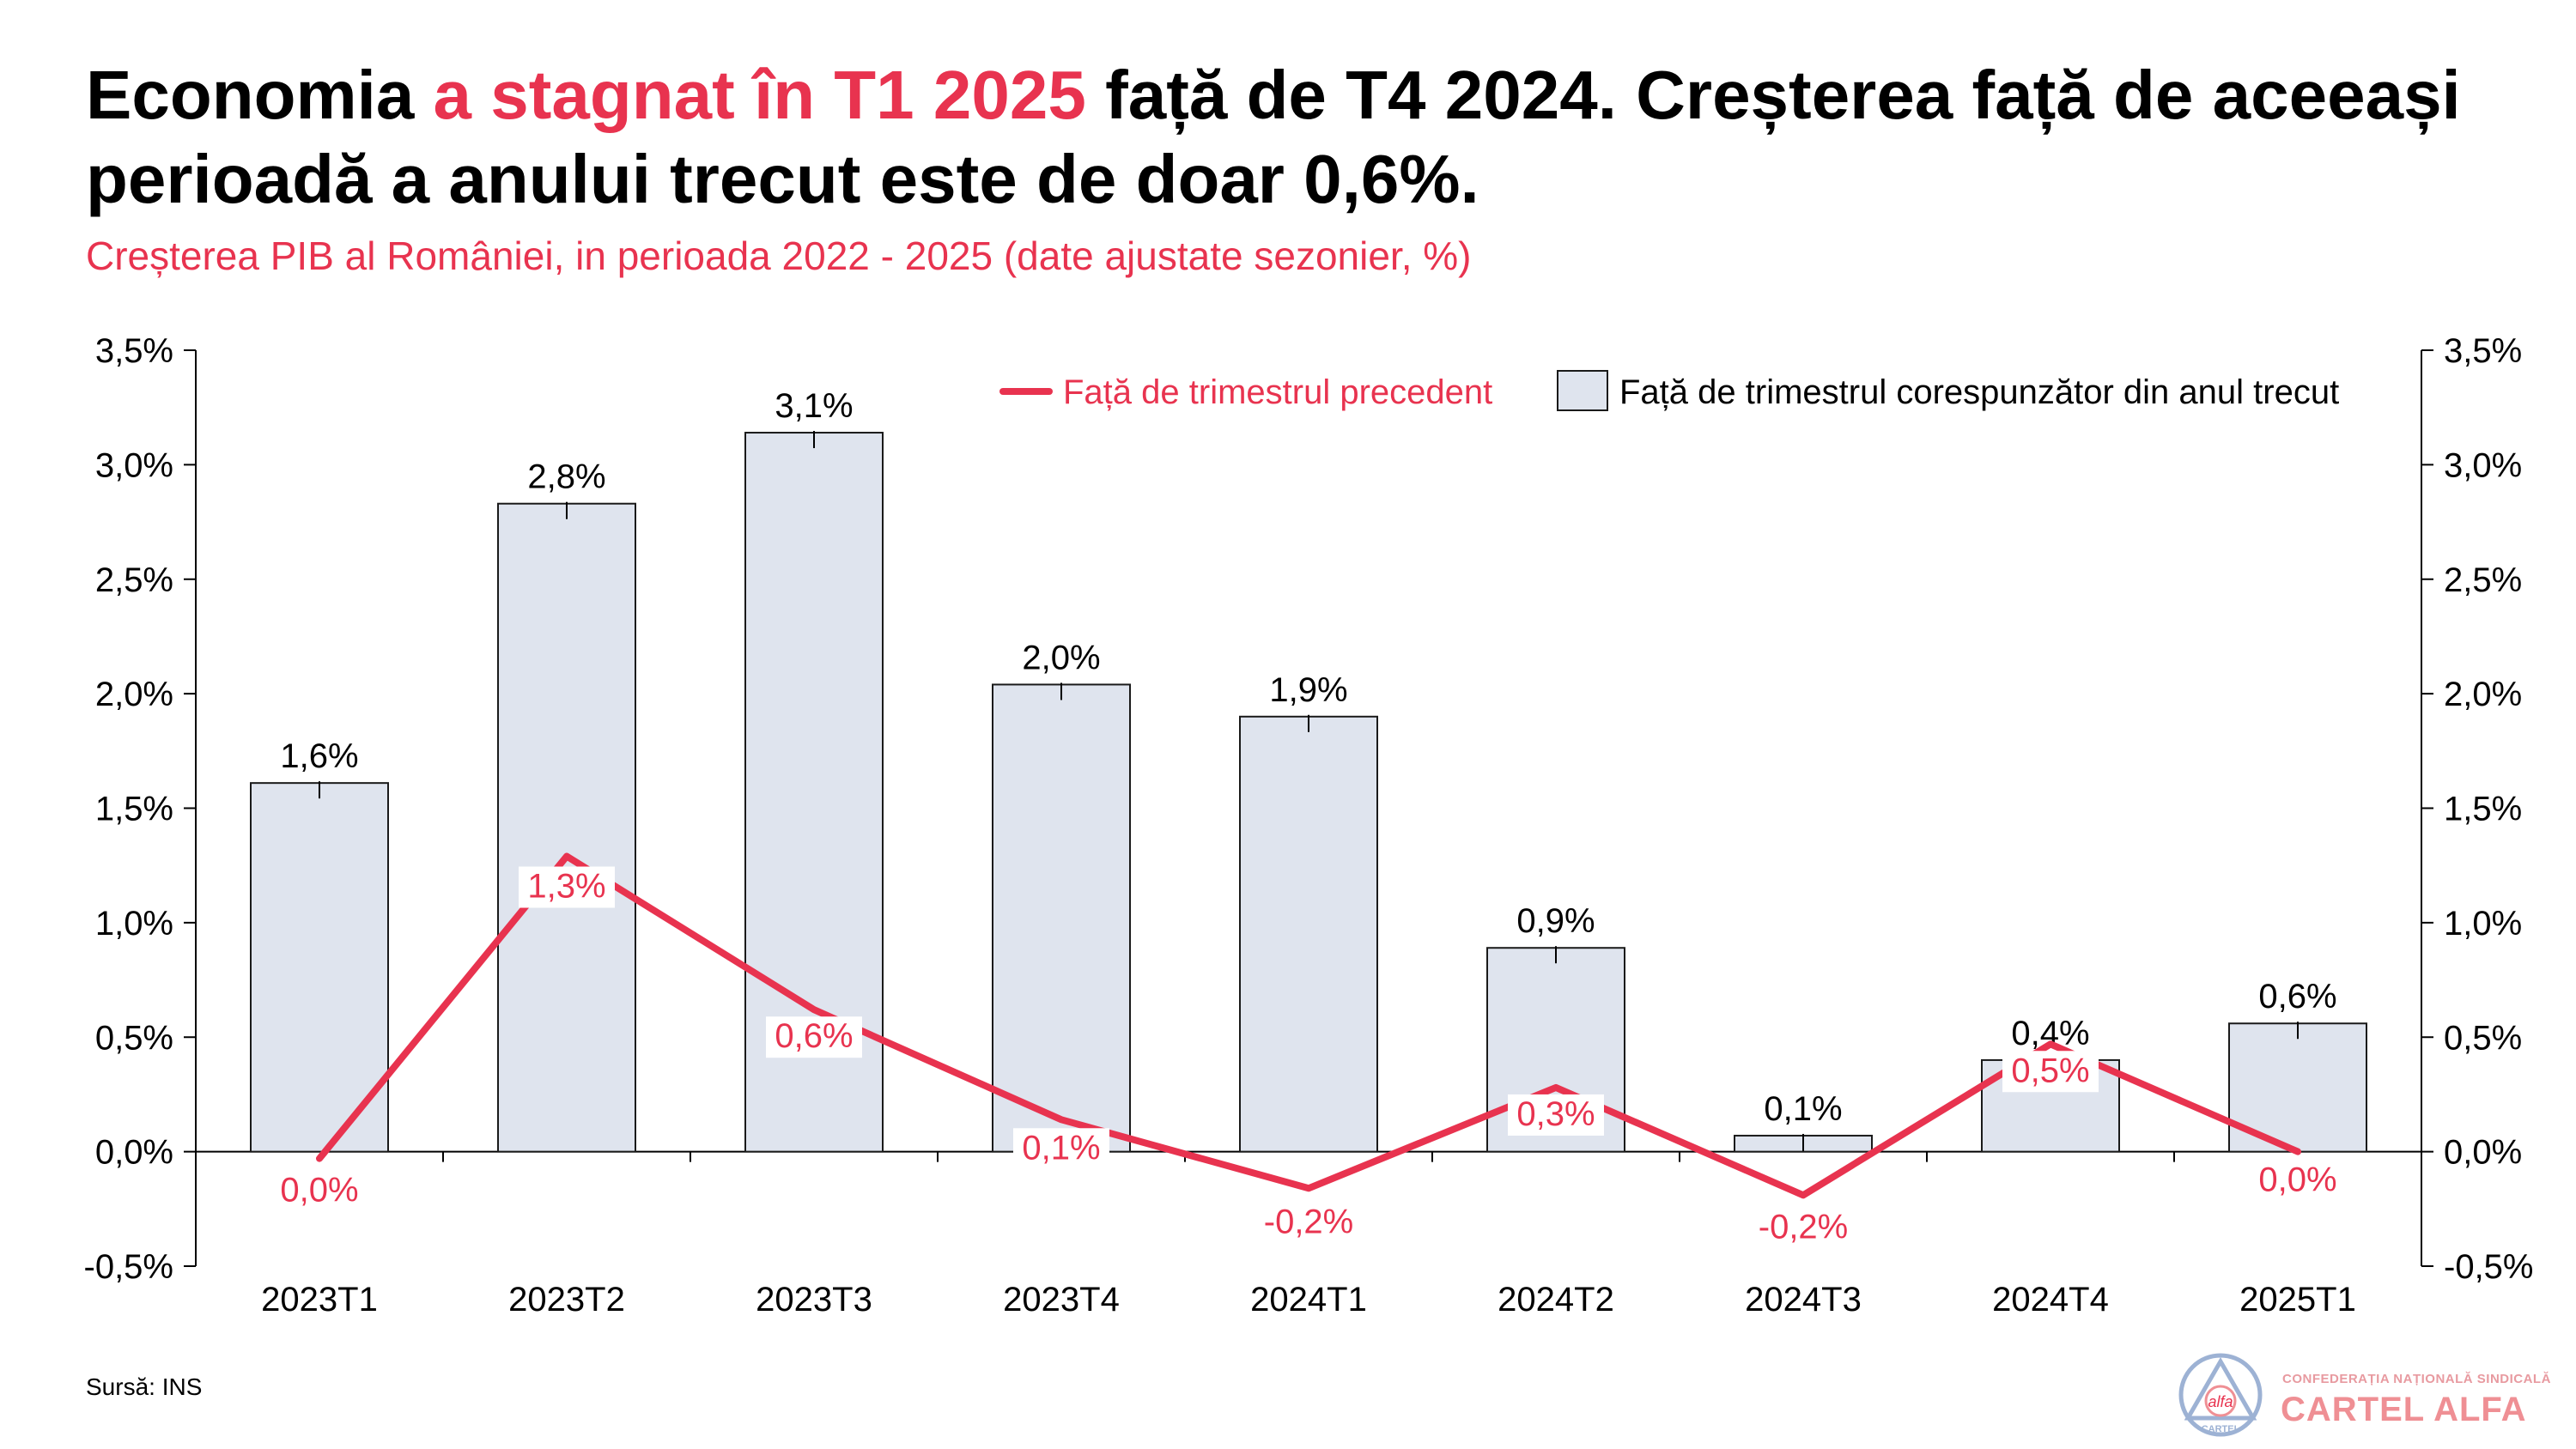  Describe the element at coordinates (2483, 1153) in the screenshot. I see `y-tick-label-right: 0,0%` at that location.